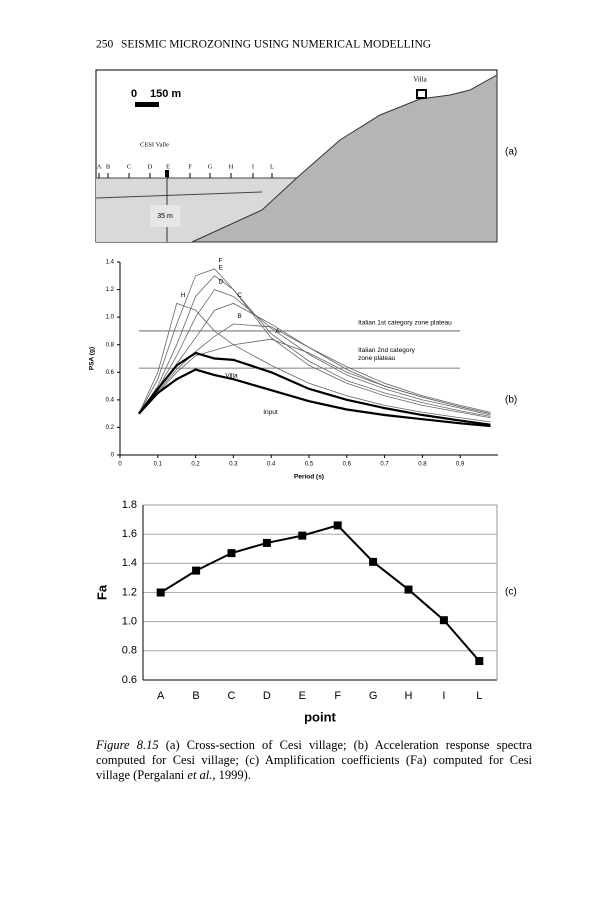  I want to click on point-label: B, so click(108, 166).